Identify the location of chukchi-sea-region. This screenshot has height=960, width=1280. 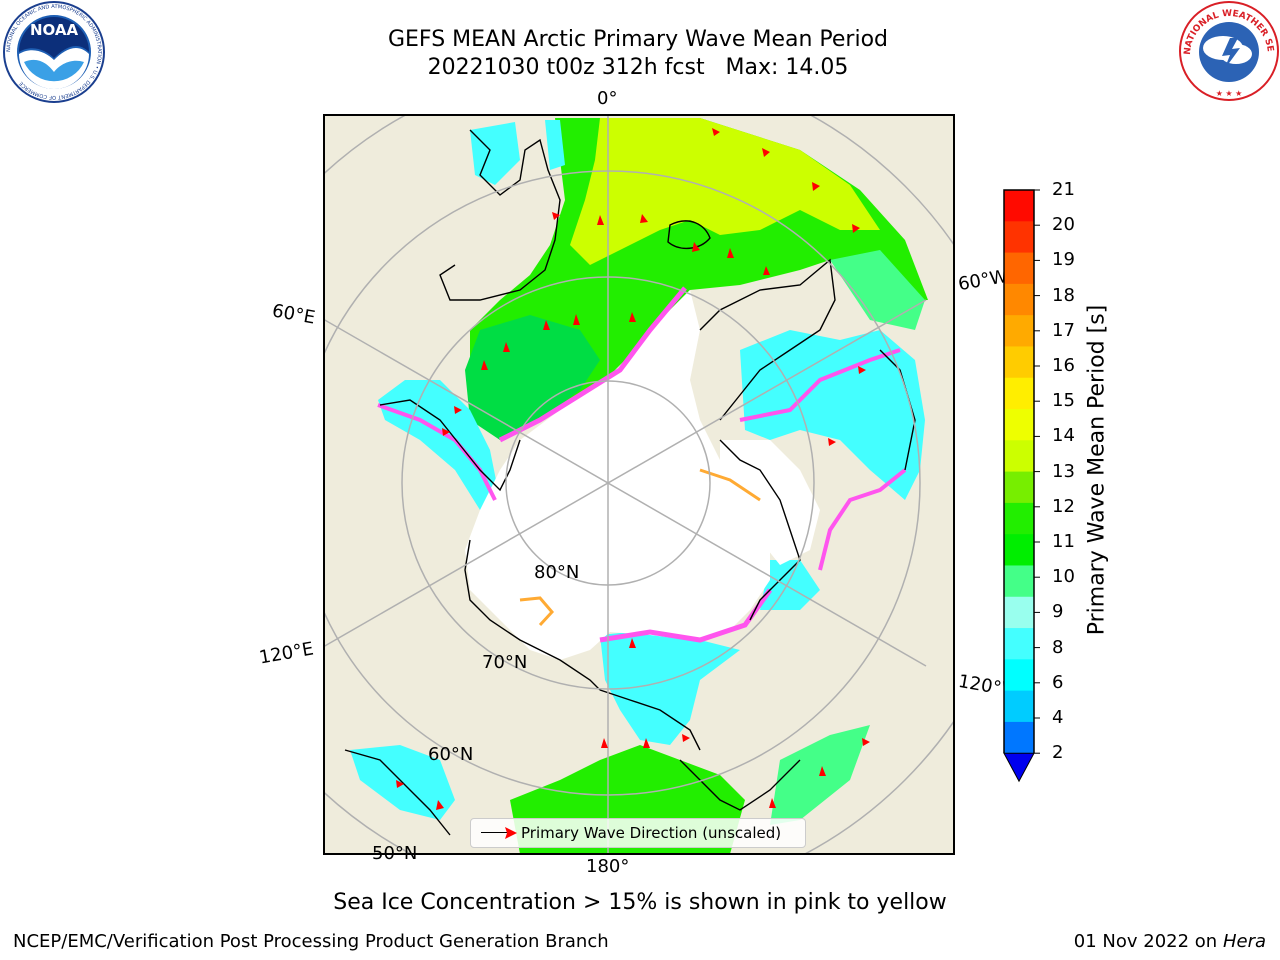
(670, 687).